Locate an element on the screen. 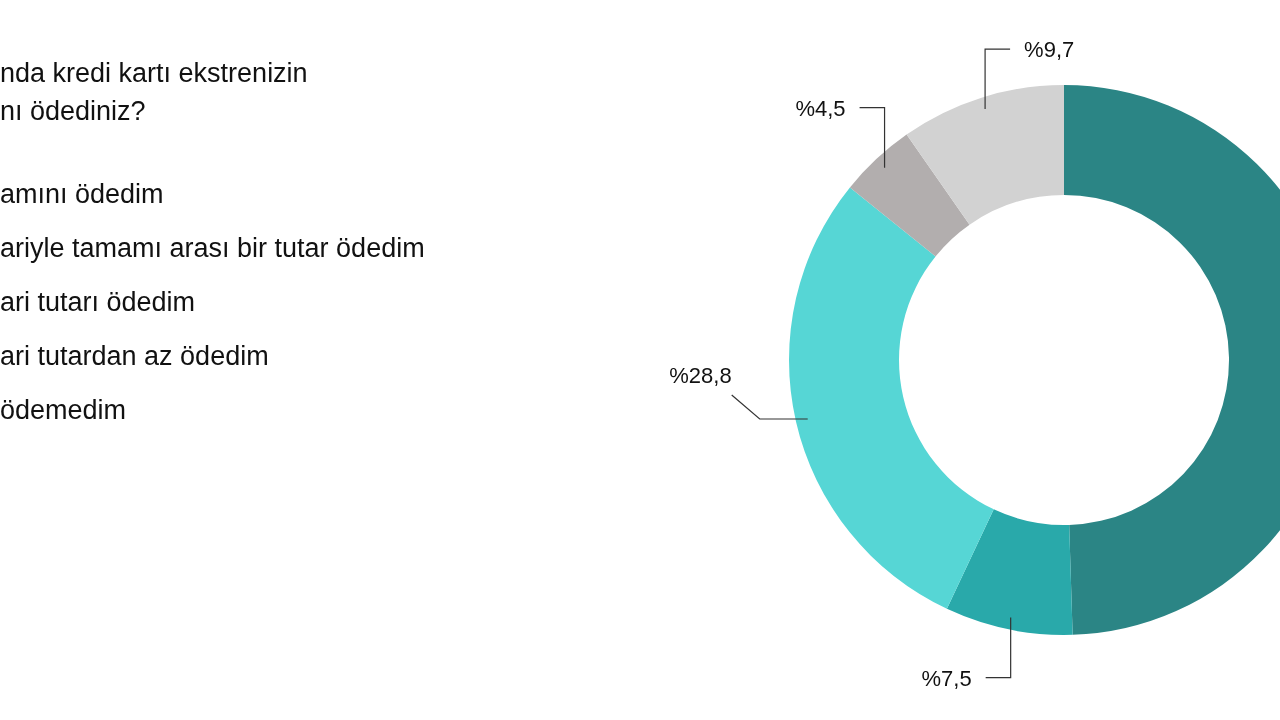  text: amını ödedim is located at coordinates (82, 194).